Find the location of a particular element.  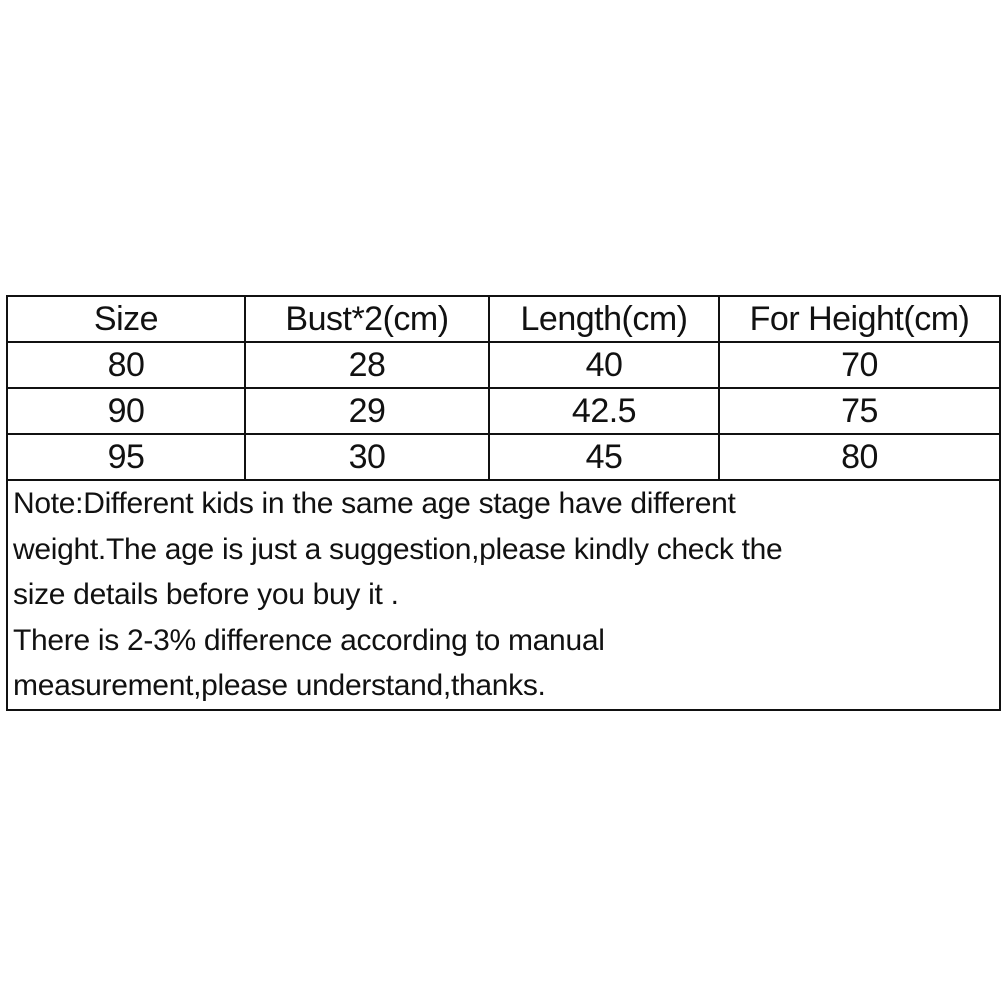

header-bust: Bust*2(cm) is located at coordinates (367, 319).